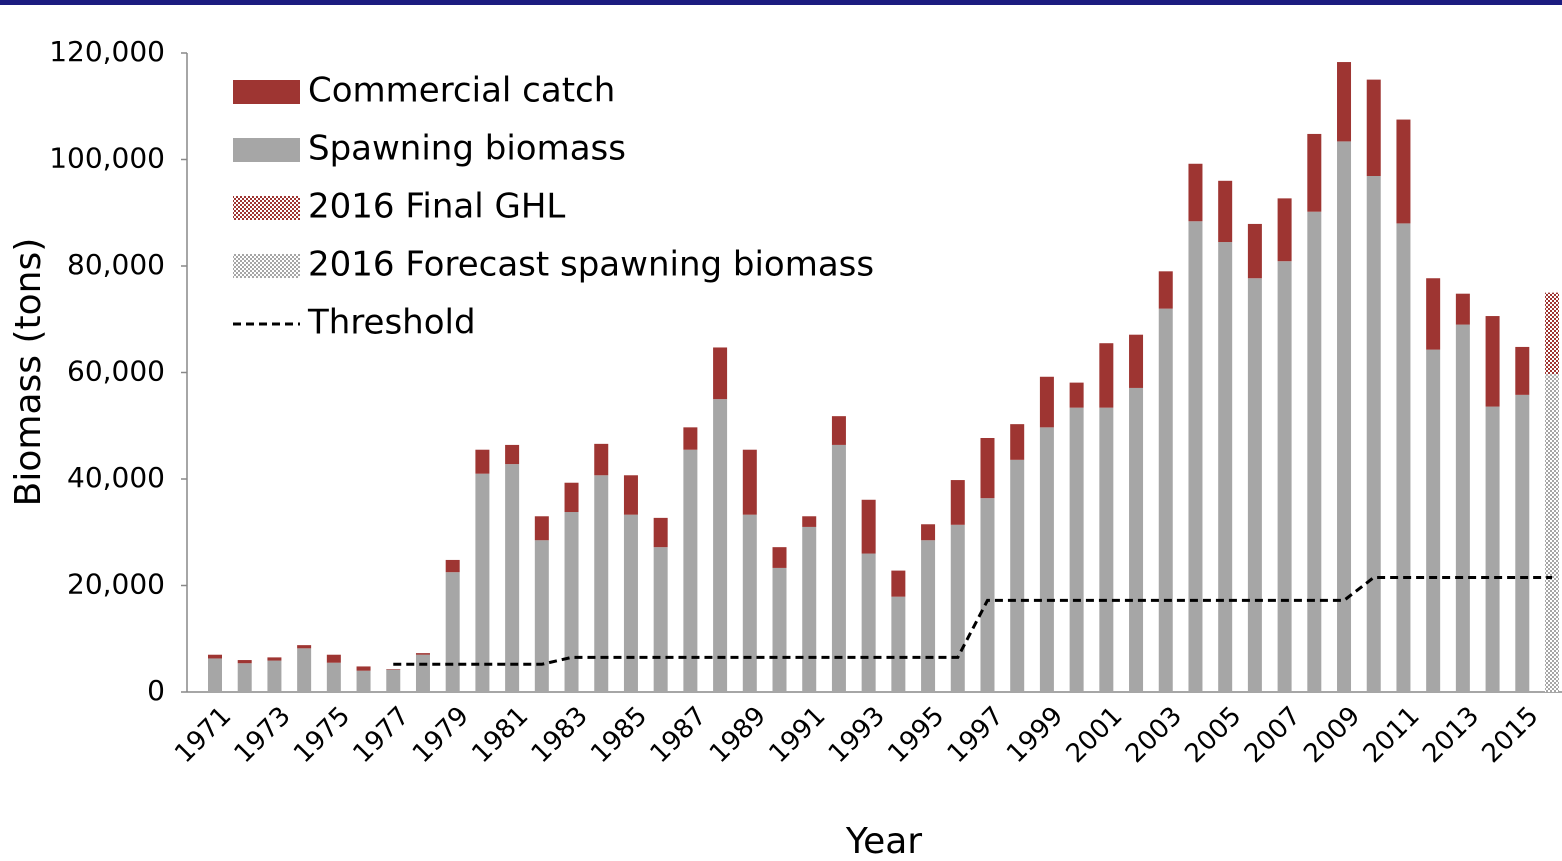 The height and width of the screenshot is (861, 1562). Describe the element at coordinates (1154, 735) in the screenshot. I see `x-tick-label: 2003` at that location.